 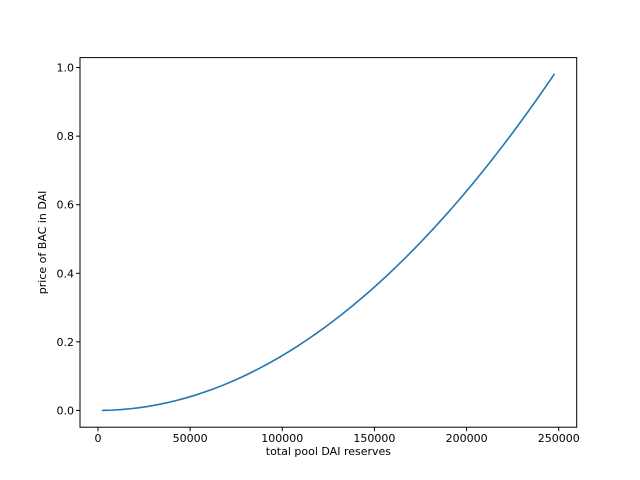 What do you see at coordinates (42, 243) in the screenshot?
I see `y-axis-label: price of BAC in DAI` at bounding box center [42, 243].